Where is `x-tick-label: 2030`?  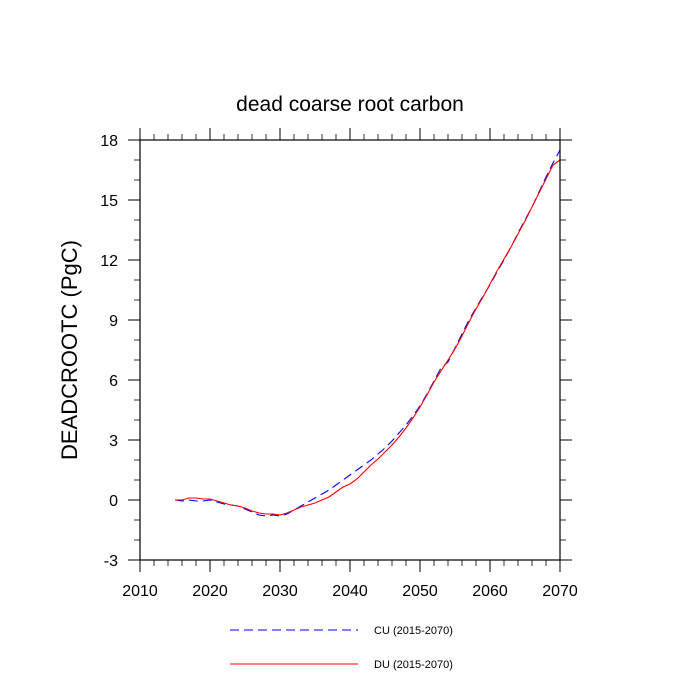
x-tick-label: 2030 is located at coordinates (280, 591).